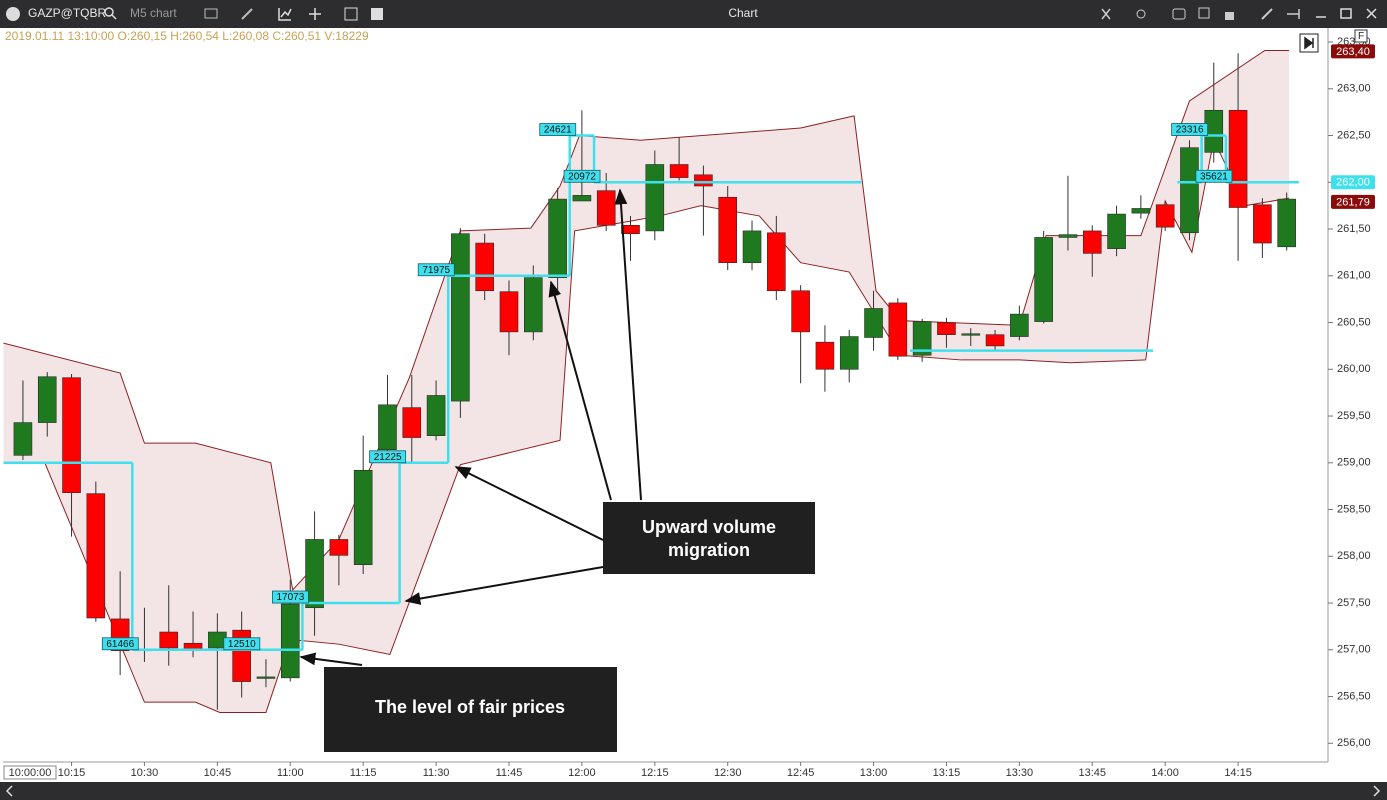 The width and height of the screenshot is (1387, 800). I want to click on y-tick-label: 257,50, so click(1354, 603).